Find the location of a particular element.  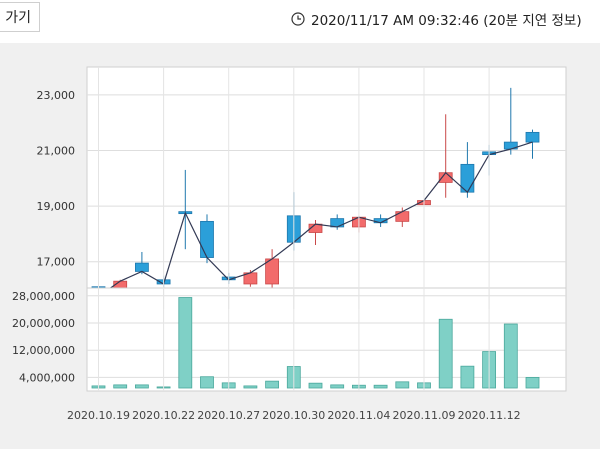

price-tick-label: 19,000 is located at coordinates (56, 206).